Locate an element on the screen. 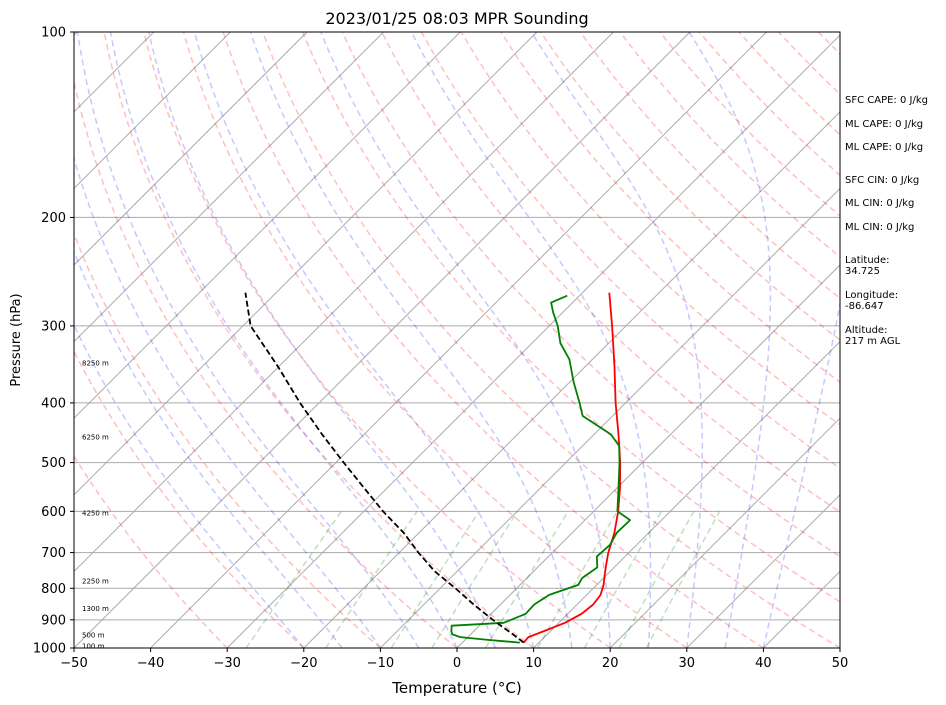 The width and height of the screenshot is (946, 705). x-tick-label: −10 is located at coordinates (380, 663).